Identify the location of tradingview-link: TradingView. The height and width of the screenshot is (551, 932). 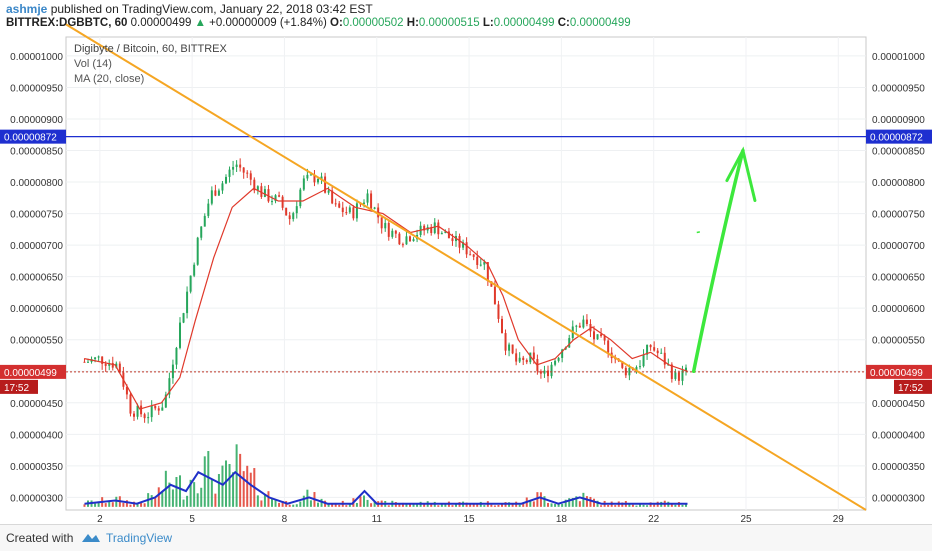
(139, 538).